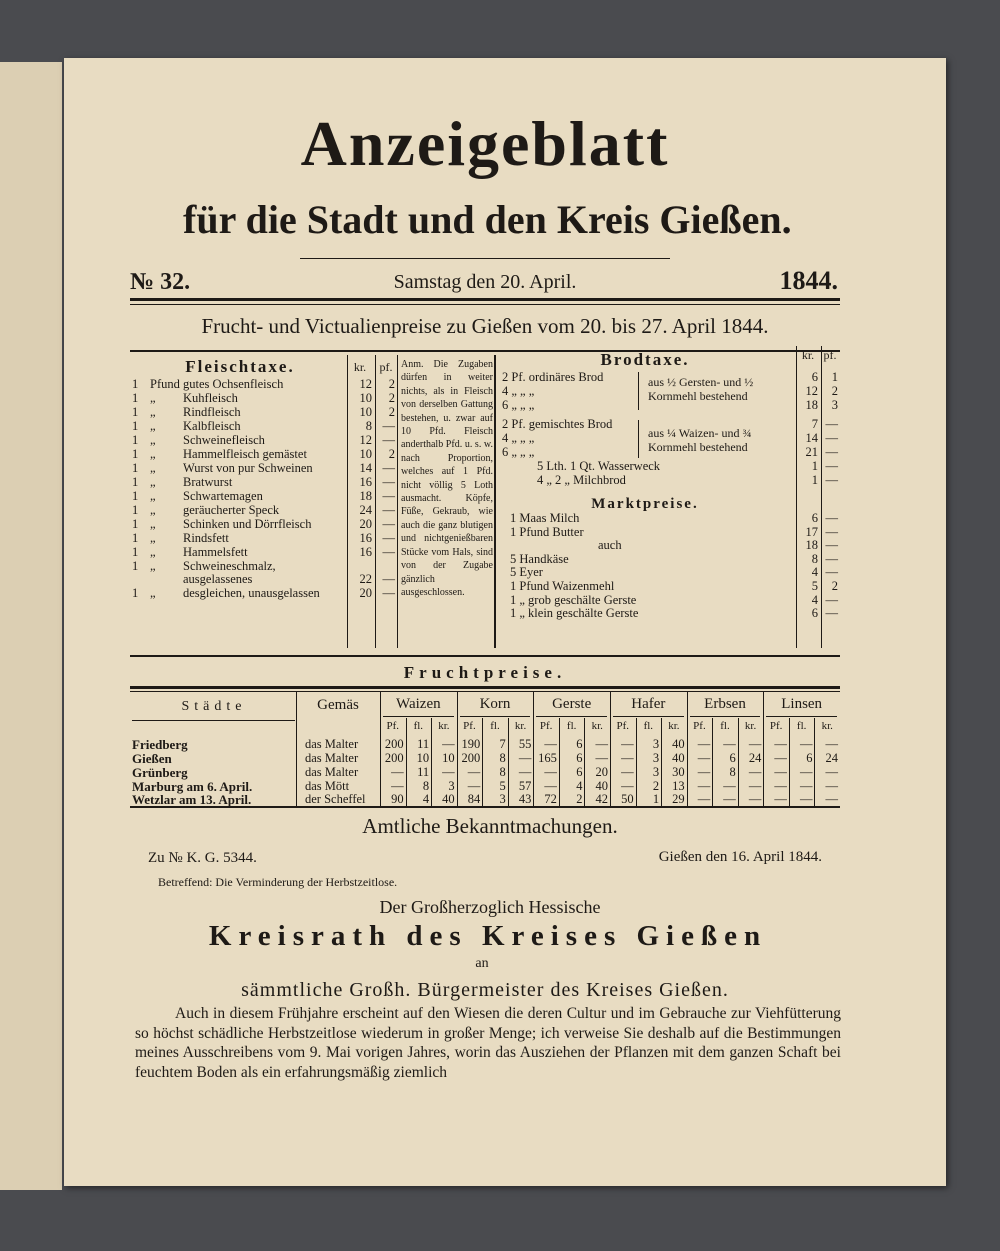  What do you see at coordinates (471, 744) in the screenshot?
I see `price: 190` at bounding box center [471, 744].